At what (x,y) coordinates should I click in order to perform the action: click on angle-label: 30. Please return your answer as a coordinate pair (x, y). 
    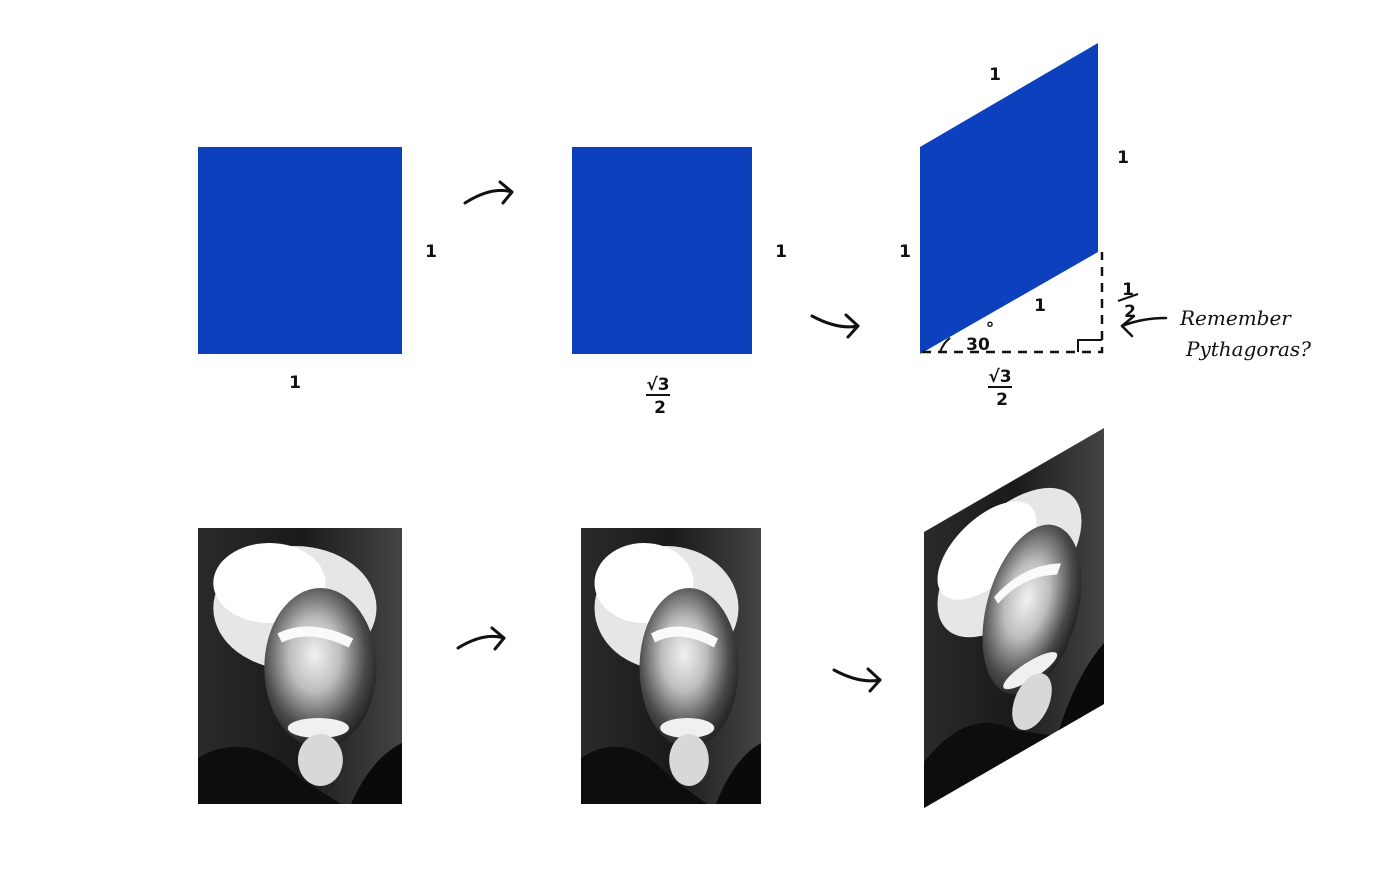
    Looking at the image, I should click on (978, 345).